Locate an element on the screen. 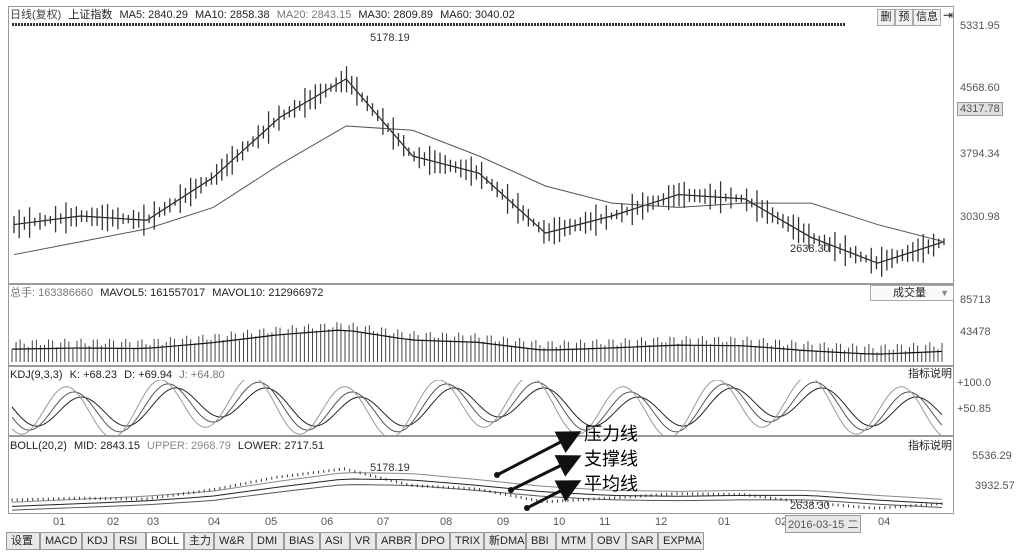 Image resolution: width=1027 pixels, height=552 pixels. average-arrow is located at coordinates (554, 495).